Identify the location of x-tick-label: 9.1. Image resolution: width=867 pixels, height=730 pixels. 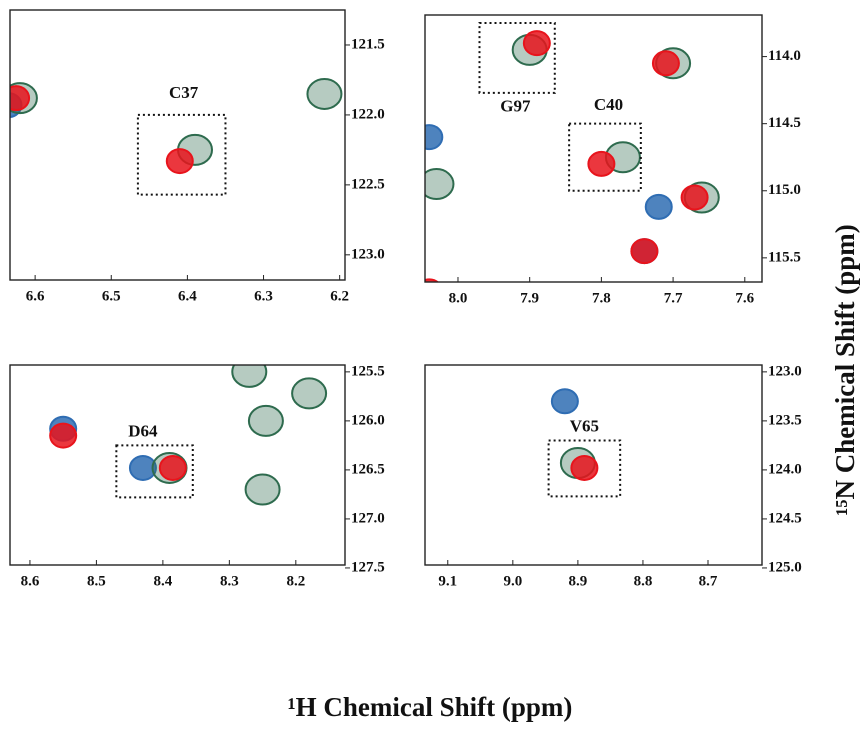
(447, 581).